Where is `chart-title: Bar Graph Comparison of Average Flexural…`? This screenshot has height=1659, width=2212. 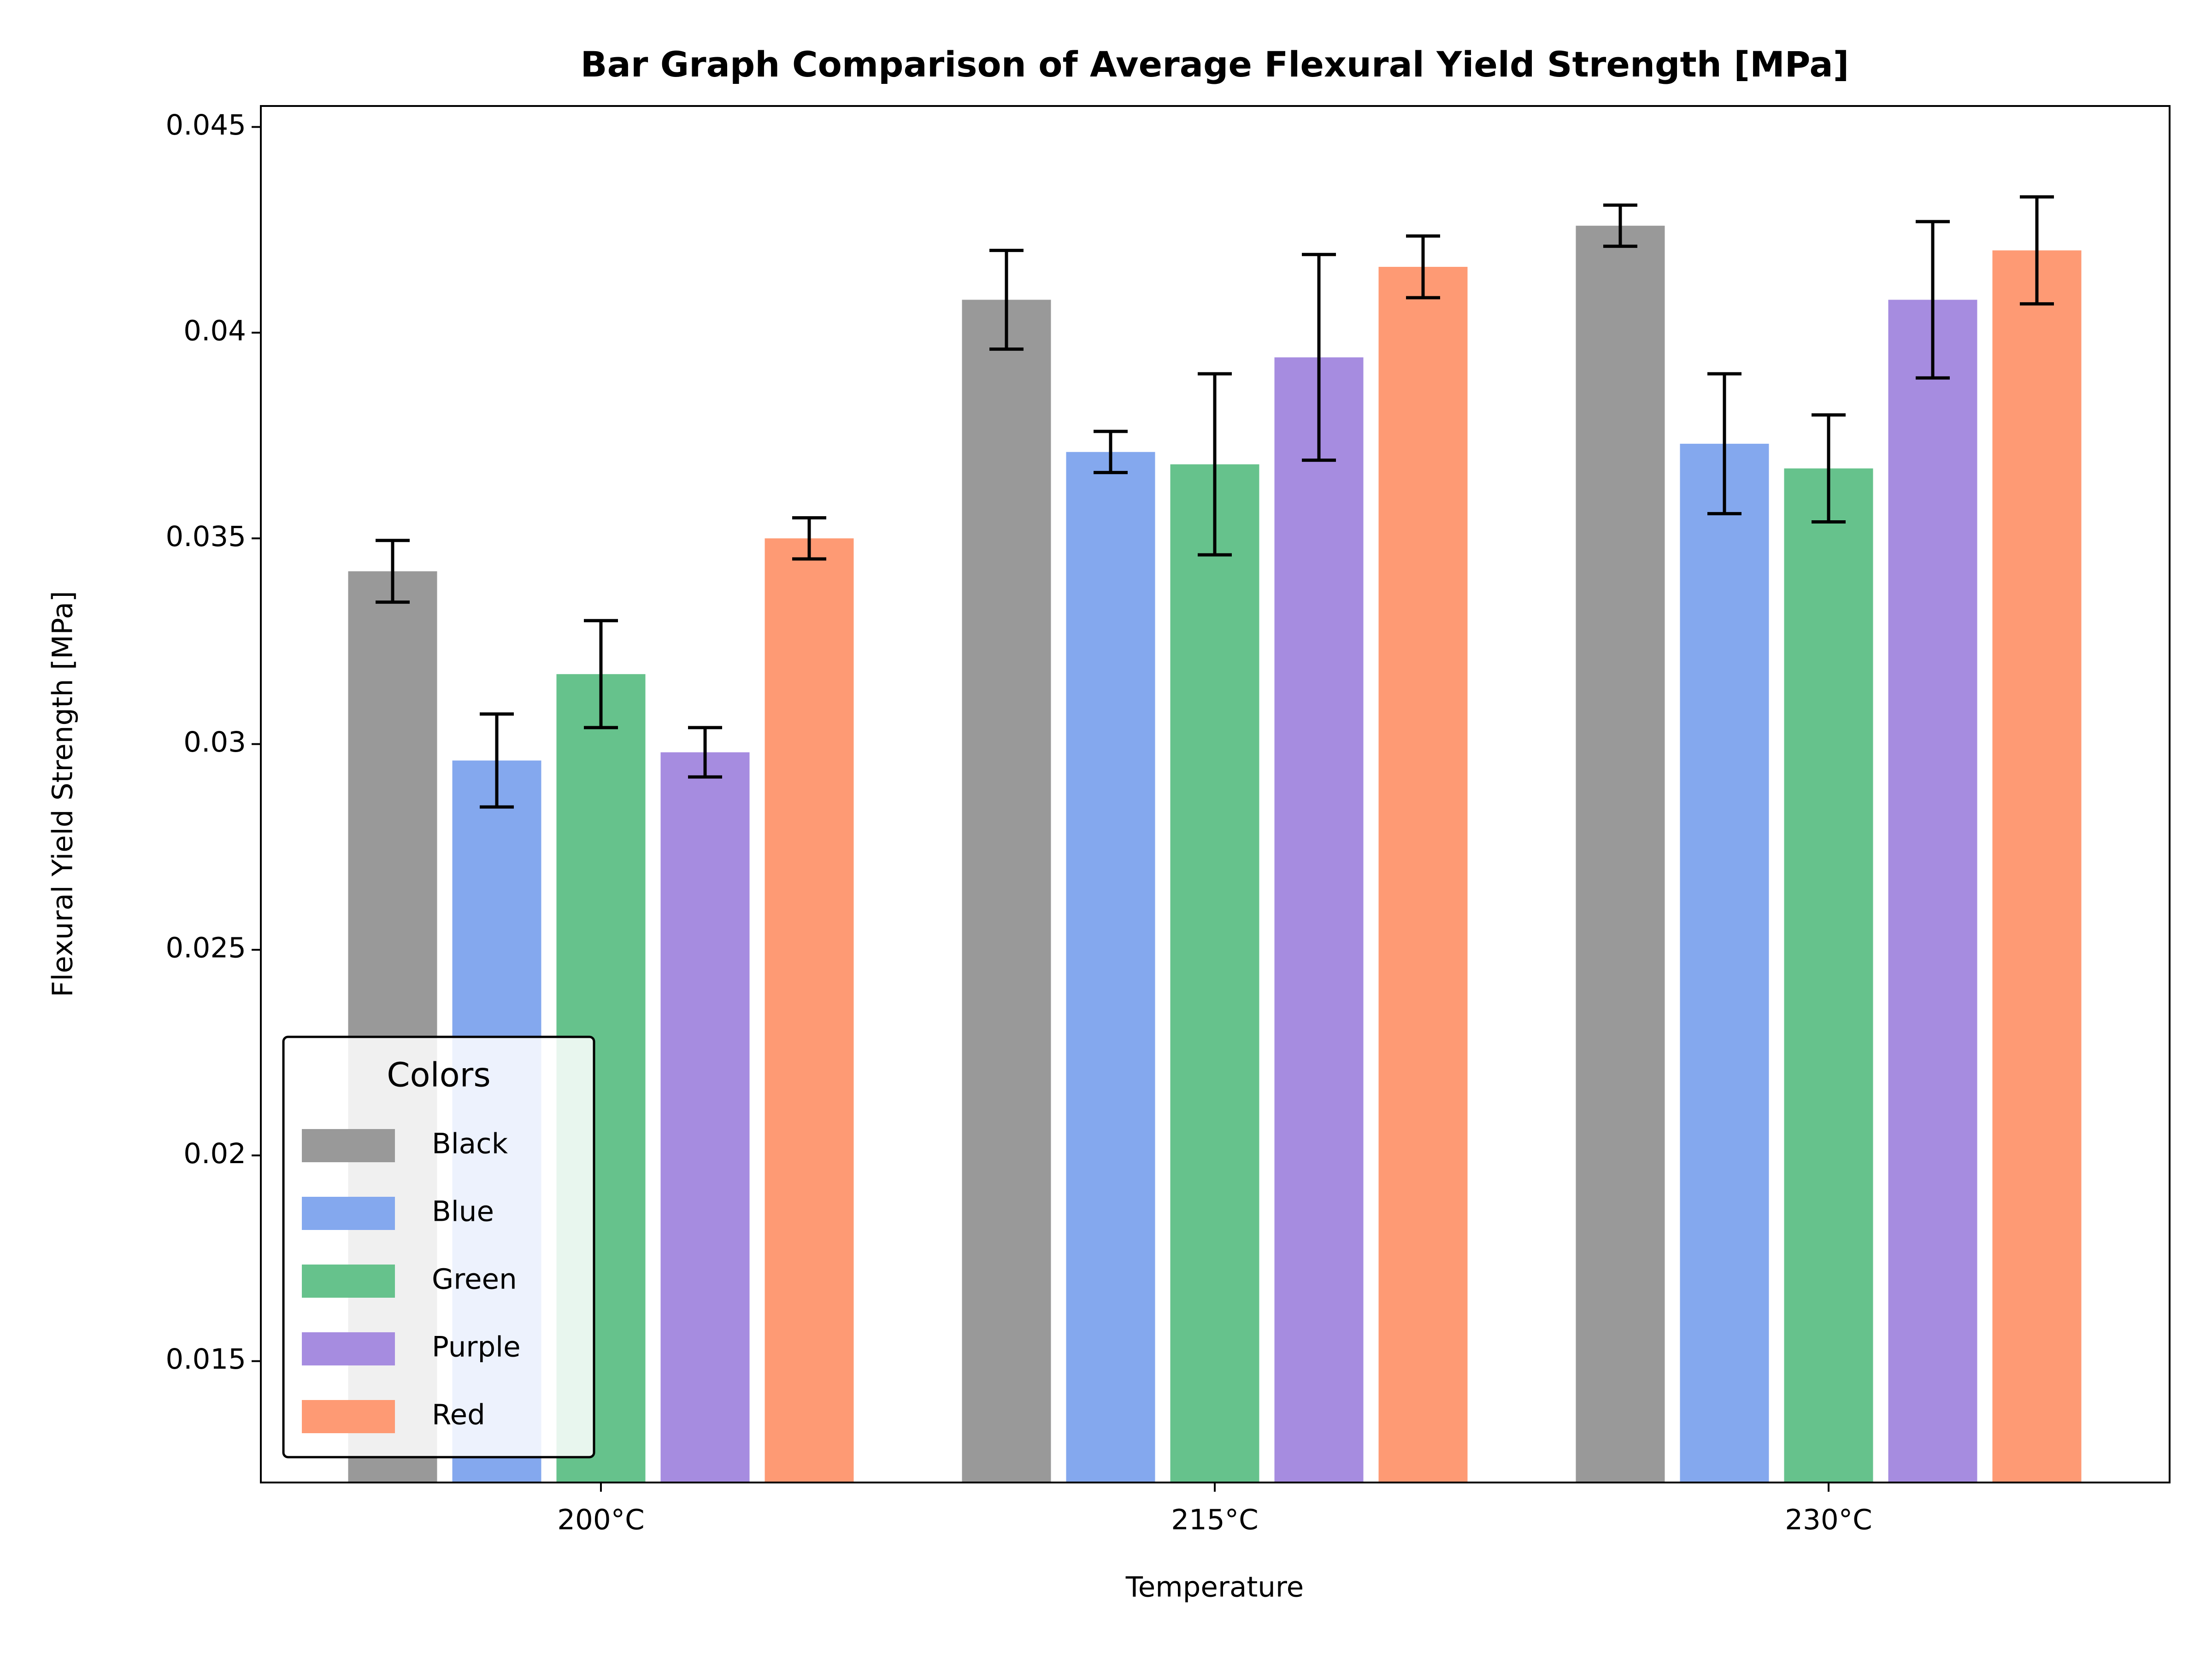 chart-title: Bar Graph Comparison of Average Flexural… is located at coordinates (1215, 64).